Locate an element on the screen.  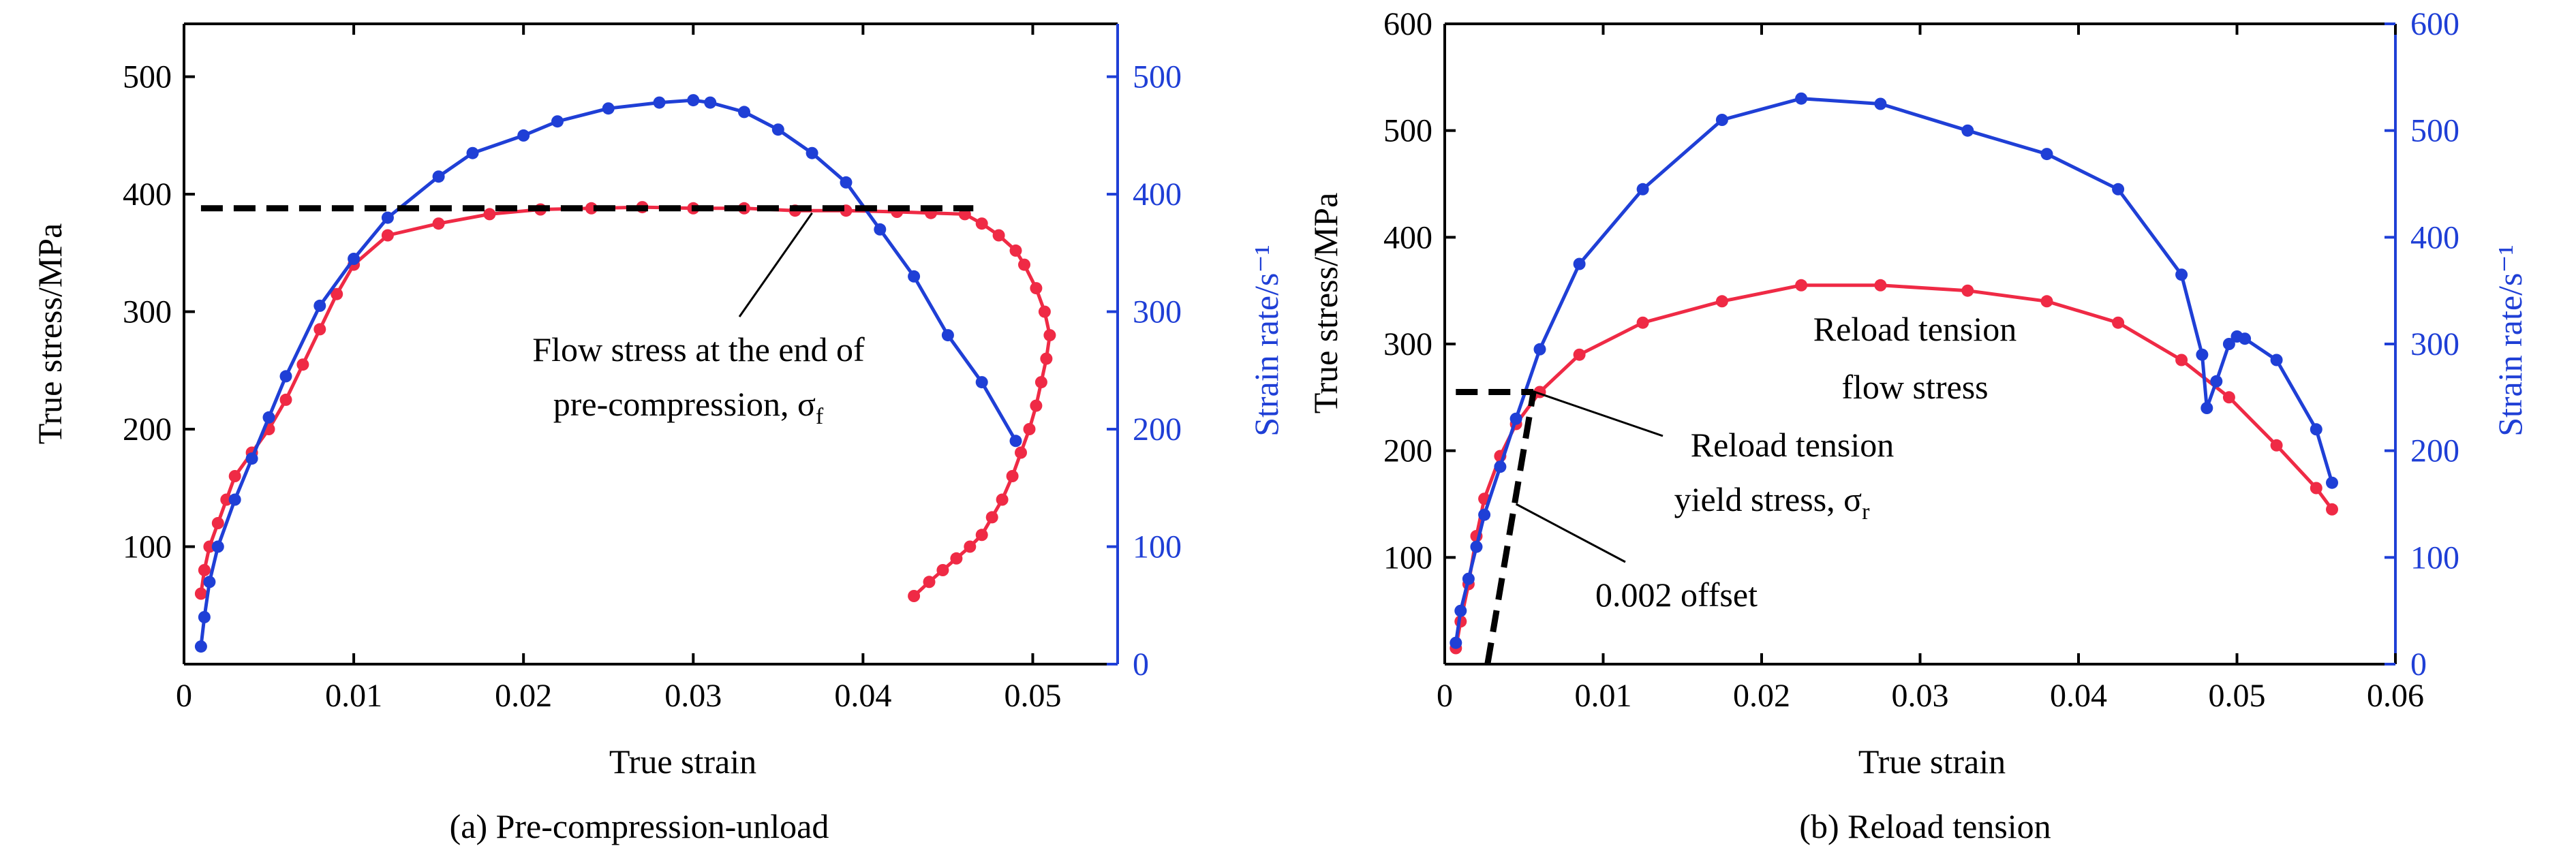
panel-b-y-tick-label: 300 is located at coordinates (1408, 344).